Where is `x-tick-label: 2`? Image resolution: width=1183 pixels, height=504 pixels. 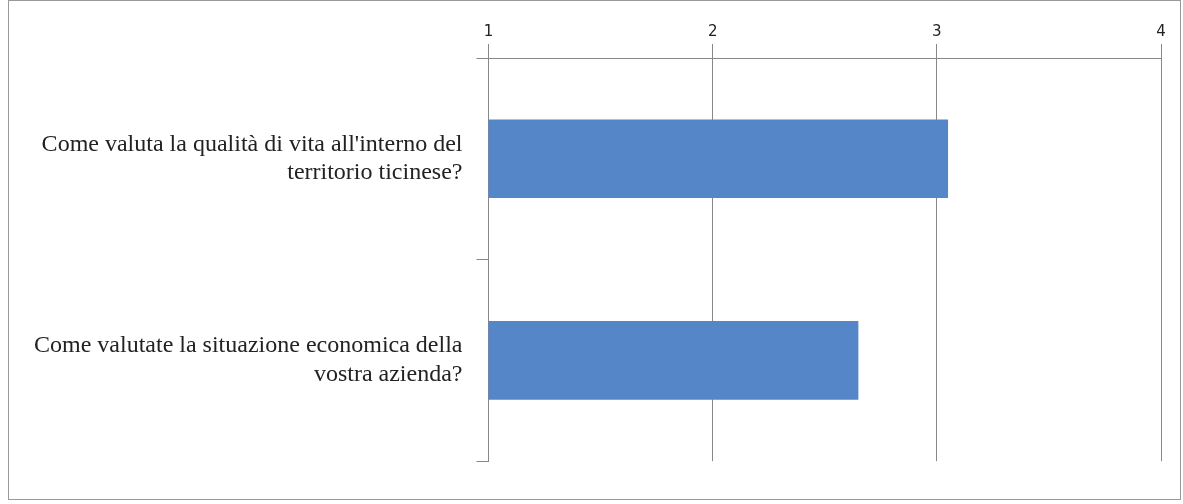 x-tick-label: 2 is located at coordinates (712, 30).